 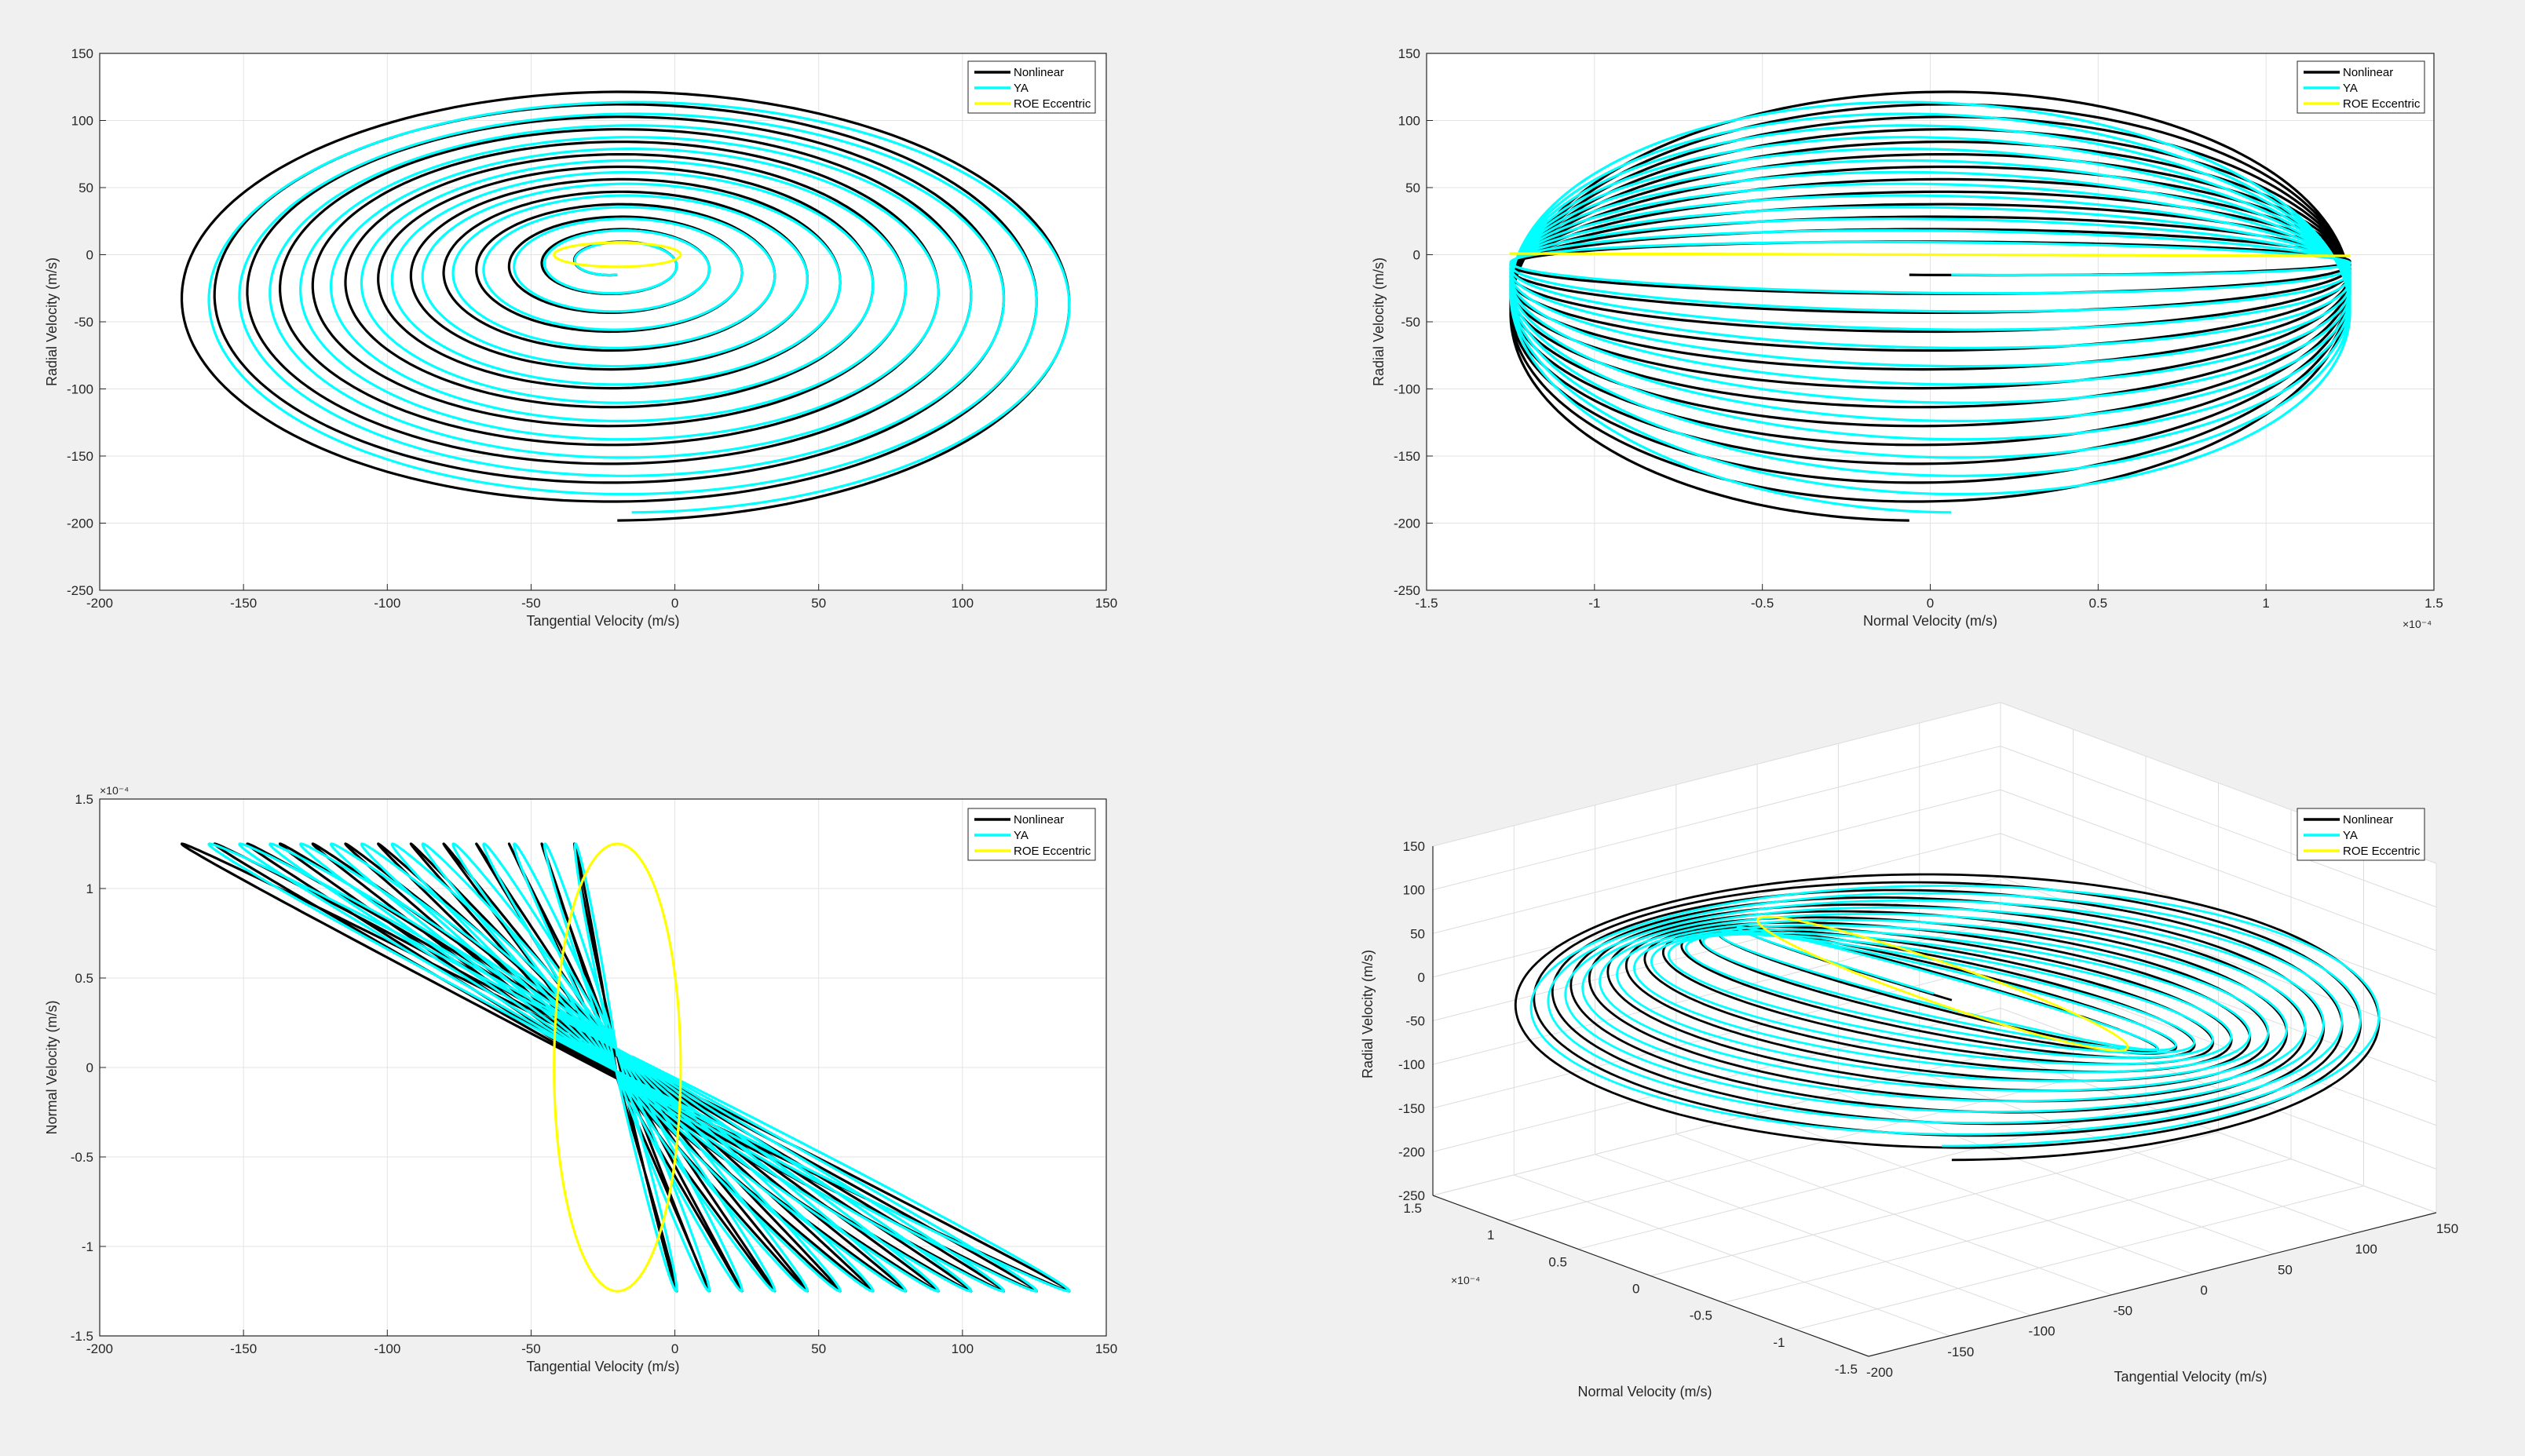 What do you see at coordinates (1412, 1208) in the screenshot?
I see `p4-n-tick-label: 1.5` at bounding box center [1412, 1208].